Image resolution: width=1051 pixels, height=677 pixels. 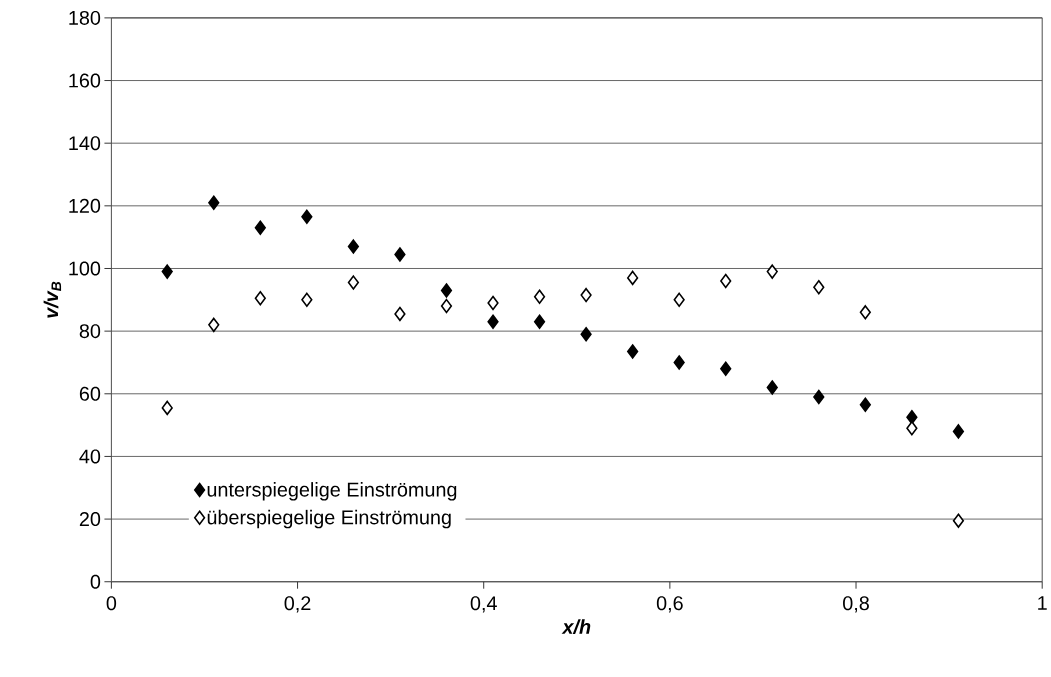 I want to click on x-tick-label: 0,8, so click(x=856, y=604).